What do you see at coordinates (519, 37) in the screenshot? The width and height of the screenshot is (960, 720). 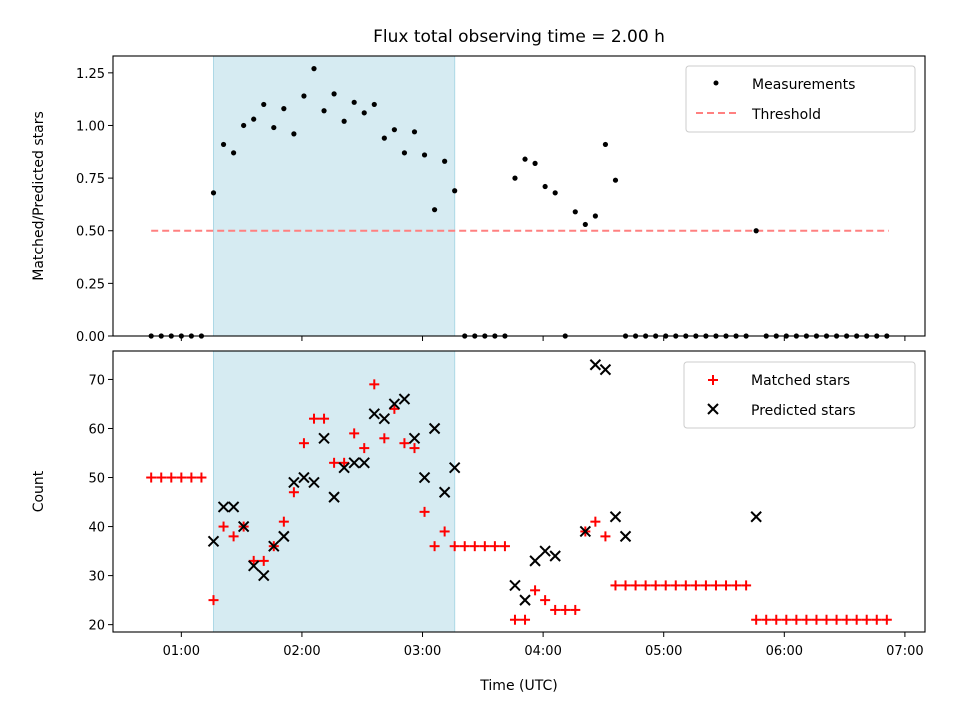 I see `chart-title: Flux total observing time = 2.00 h` at bounding box center [519, 37].